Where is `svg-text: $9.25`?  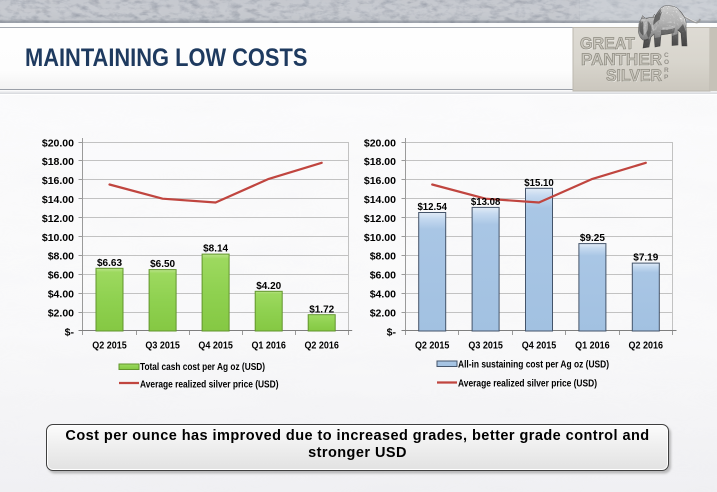 svg-text: $9.25 is located at coordinates (592, 238).